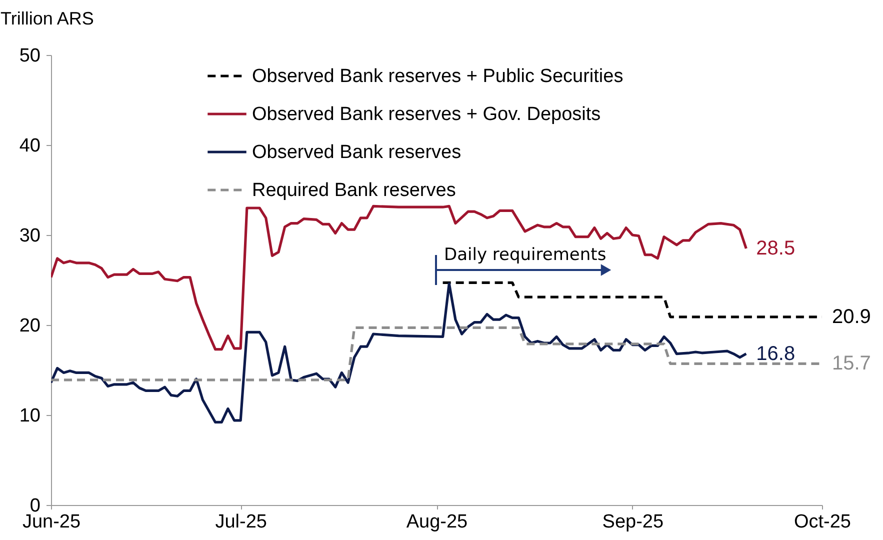  I want to click on data-label: 15.7, so click(851, 363).